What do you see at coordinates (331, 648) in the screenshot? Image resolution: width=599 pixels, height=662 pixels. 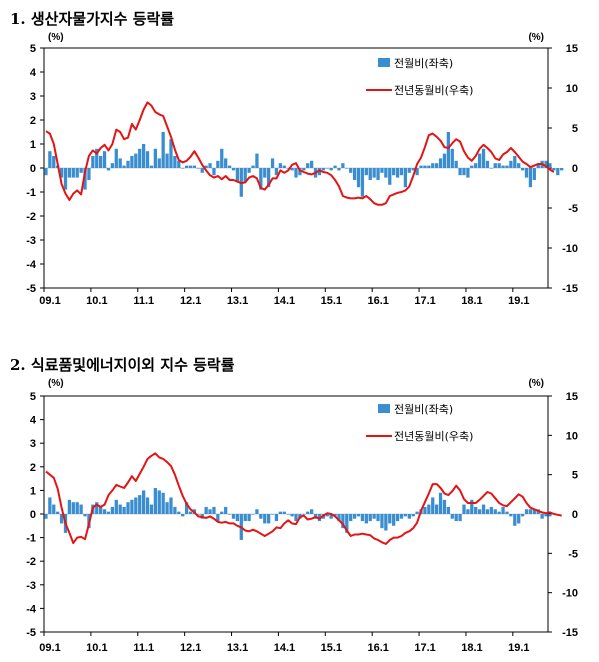 I see `x-tick-label: 15.1` at bounding box center [331, 648].